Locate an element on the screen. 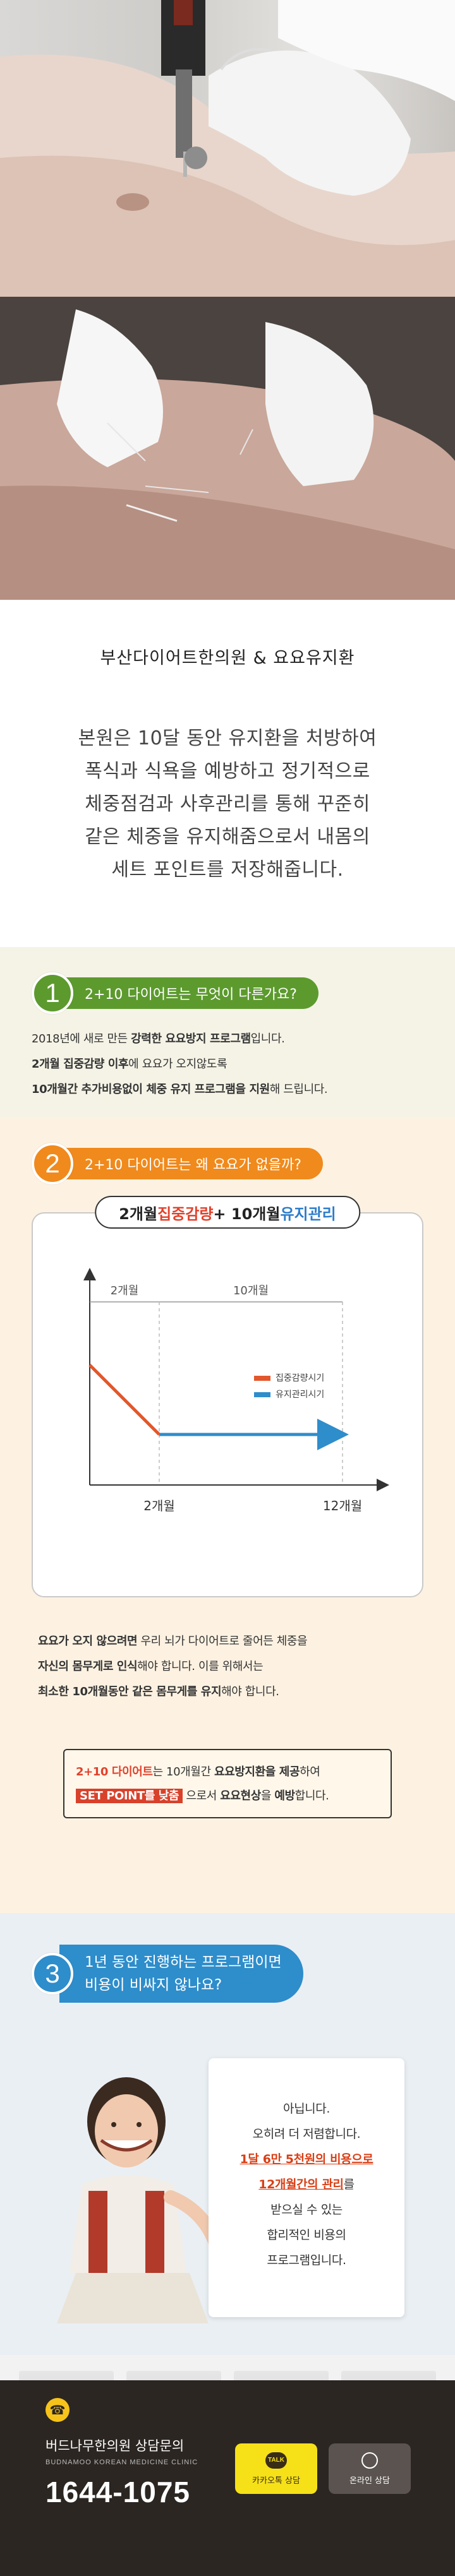 This screenshot has width=455, height=2576. text-span: 해야 합니다. 이를 위해서는 is located at coordinates (200, 1666).